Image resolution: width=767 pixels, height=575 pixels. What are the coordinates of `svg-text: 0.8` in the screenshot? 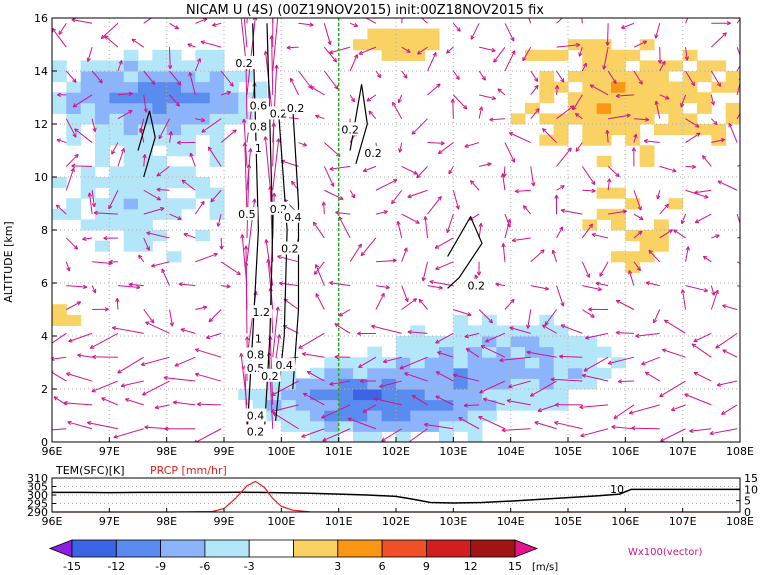 It's located at (259, 127).